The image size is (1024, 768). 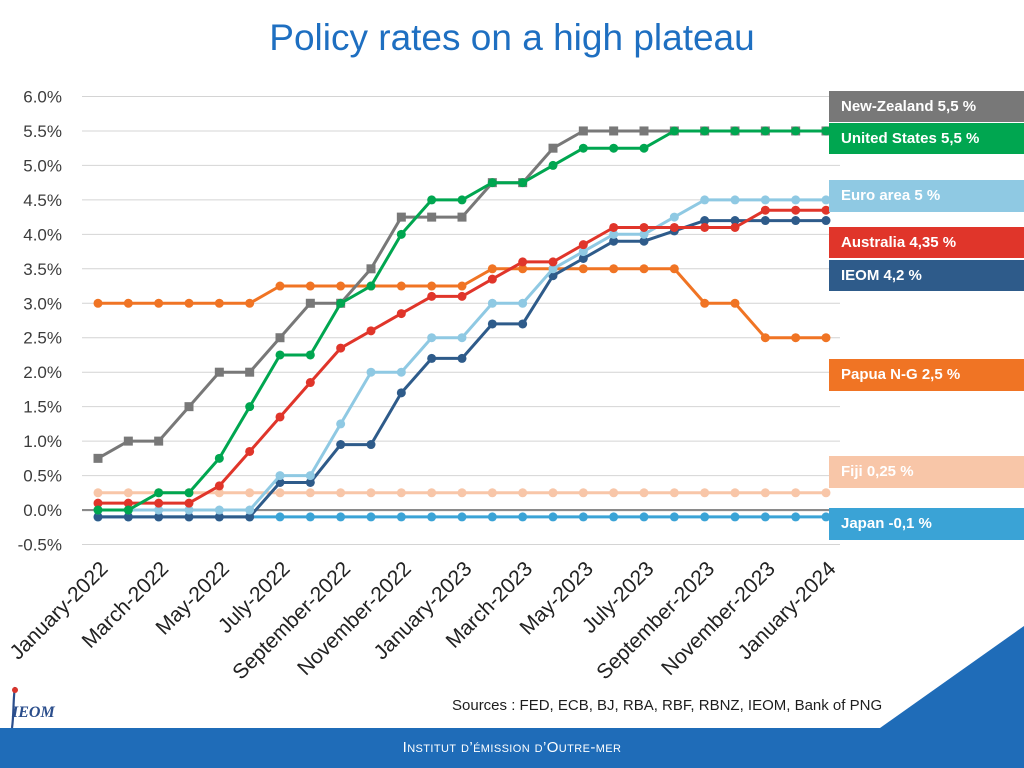 I want to click on y-tick-label: 2.0%, so click(x=42, y=372).